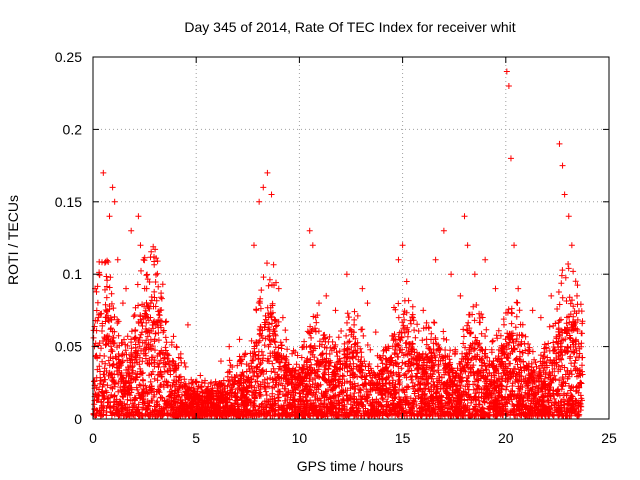 This screenshot has width=640, height=480. I want to click on x-tick-label: 20, so click(506, 438).